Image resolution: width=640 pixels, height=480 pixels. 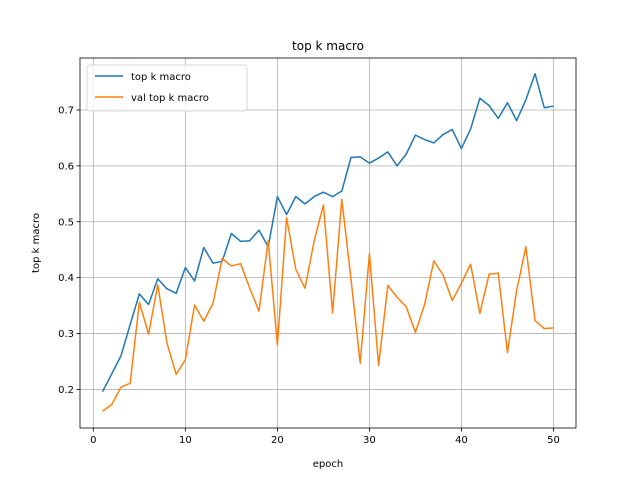 What do you see at coordinates (461, 440) in the screenshot?
I see `x-tick-label: 40` at bounding box center [461, 440].